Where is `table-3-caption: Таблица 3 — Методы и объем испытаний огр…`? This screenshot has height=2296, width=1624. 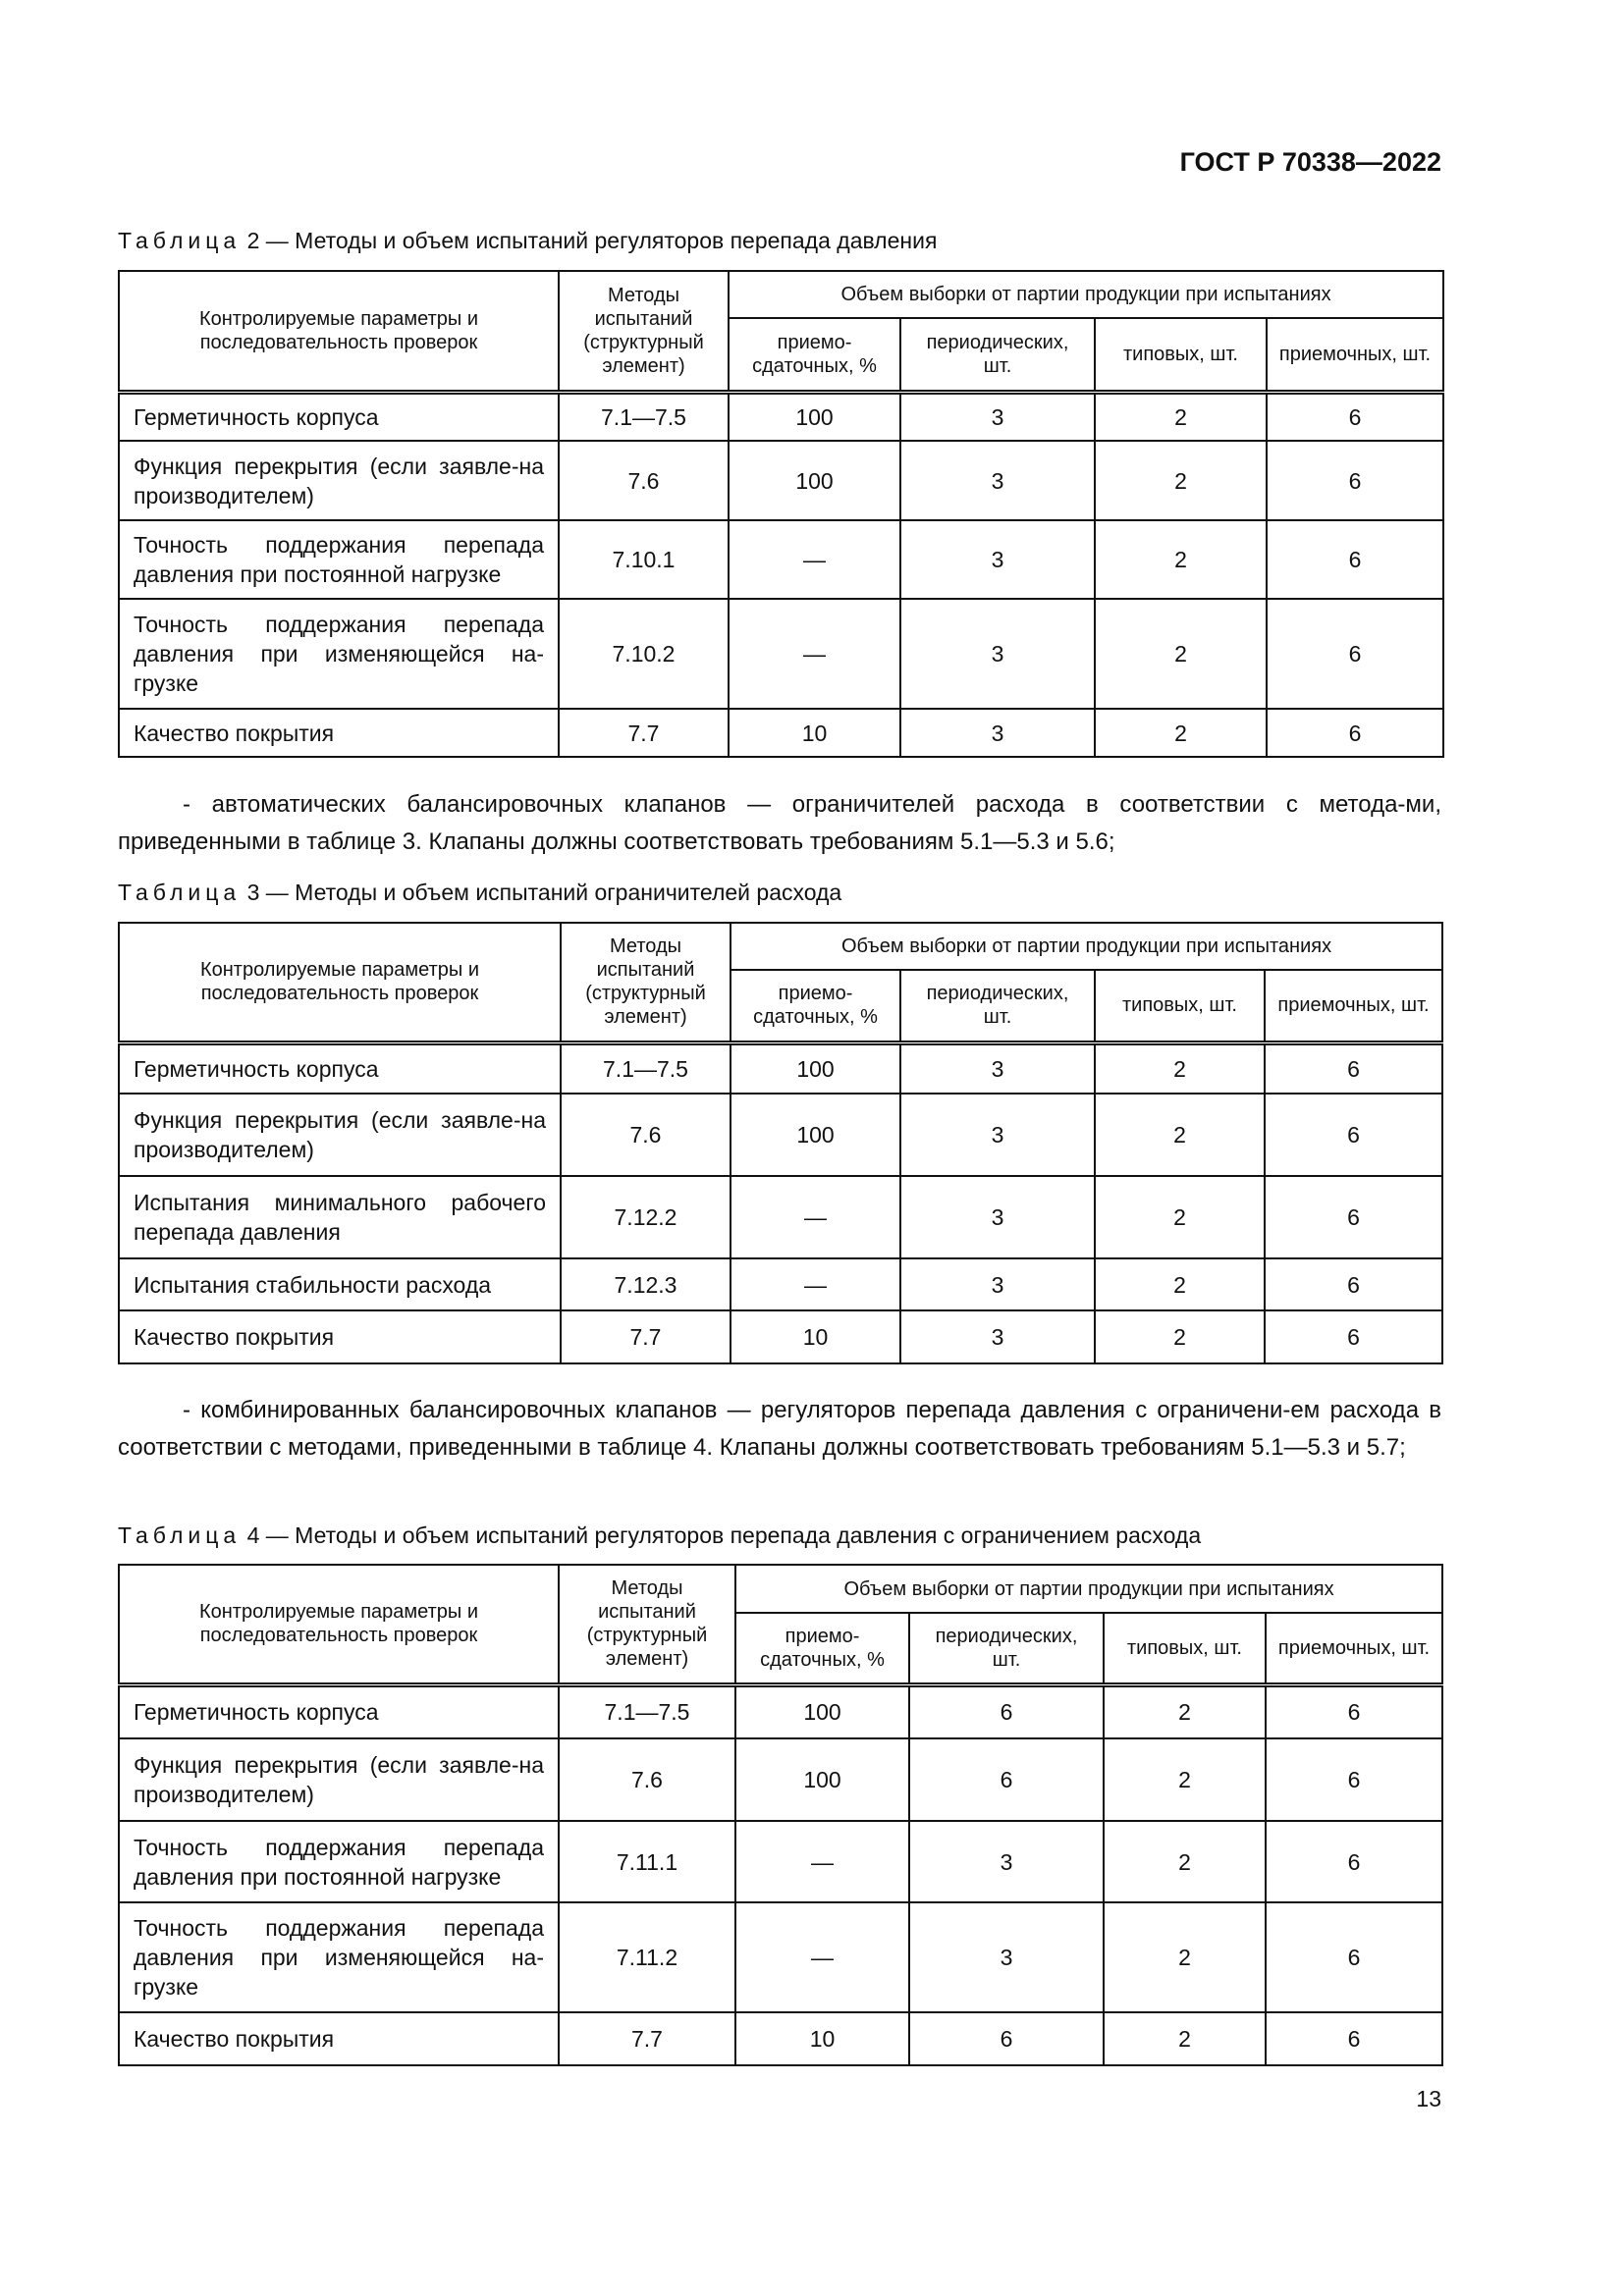 table-3-caption: Таблица 3 — Методы и объем испытаний огр… is located at coordinates (479, 893).